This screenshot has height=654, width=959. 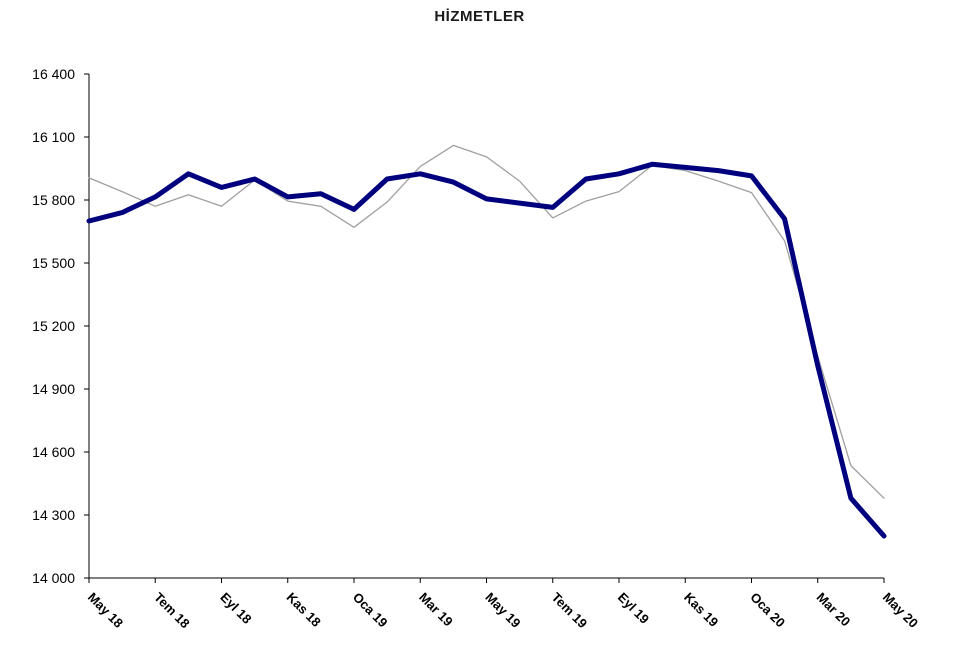 What do you see at coordinates (53, 515) in the screenshot?
I see `y-tick-label: 14 300` at bounding box center [53, 515].